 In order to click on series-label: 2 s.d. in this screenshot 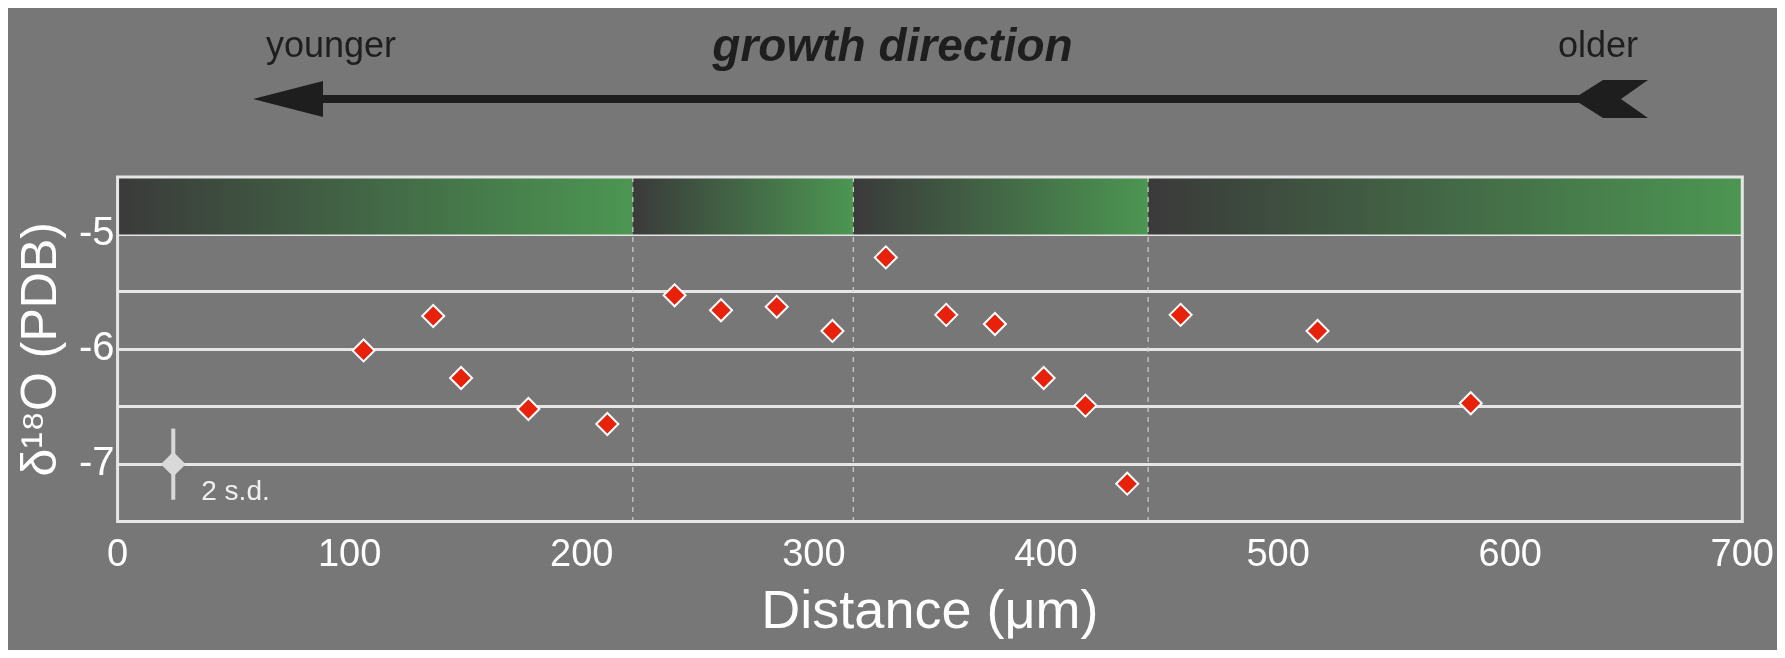, I will do `click(235, 490)`.